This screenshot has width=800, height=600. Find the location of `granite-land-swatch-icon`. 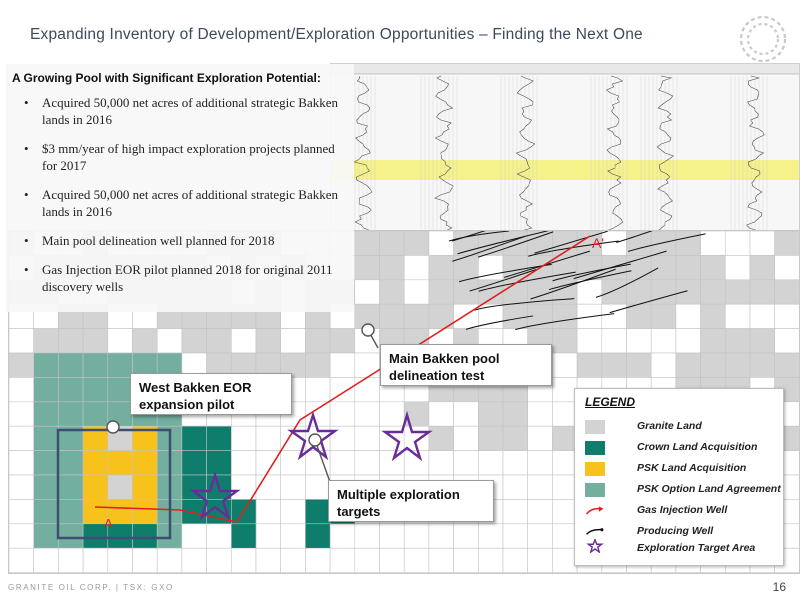

granite-land-swatch-icon is located at coordinates (595, 427).